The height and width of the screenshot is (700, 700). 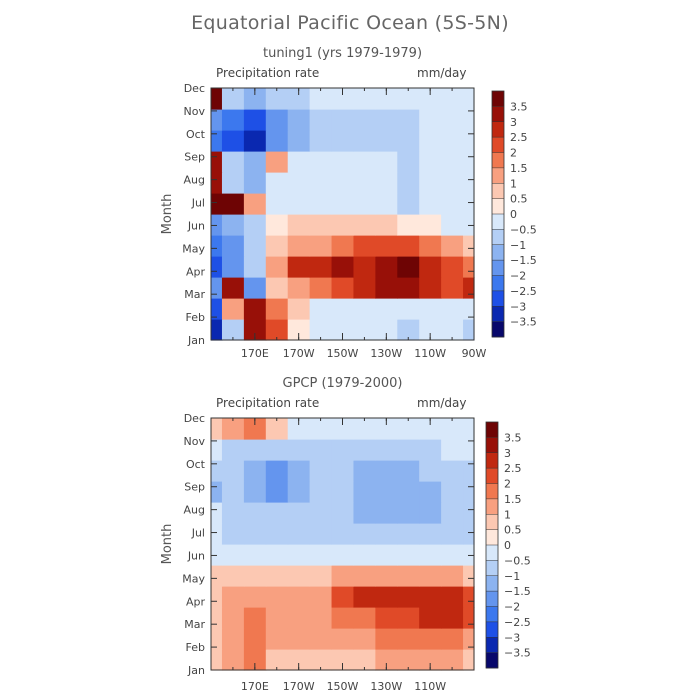 What do you see at coordinates (196, 340) in the screenshot?
I see `y-tick-label: Jan` at bounding box center [196, 340].